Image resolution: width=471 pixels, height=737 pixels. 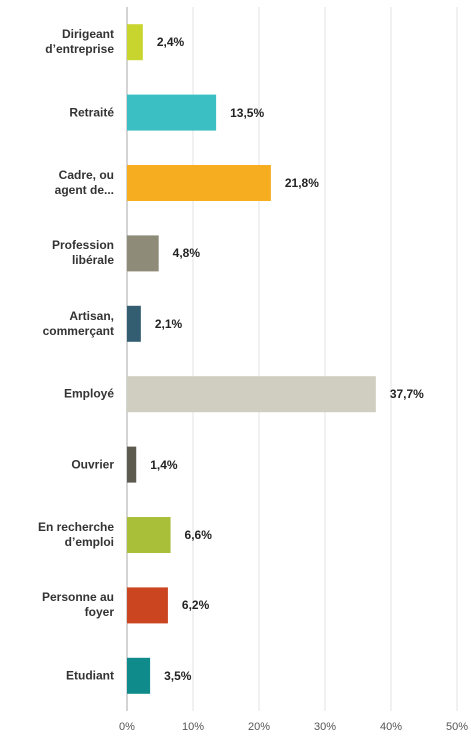 What do you see at coordinates (164, 464) in the screenshot?
I see `value-label: 1,4%` at bounding box center [164, 464].